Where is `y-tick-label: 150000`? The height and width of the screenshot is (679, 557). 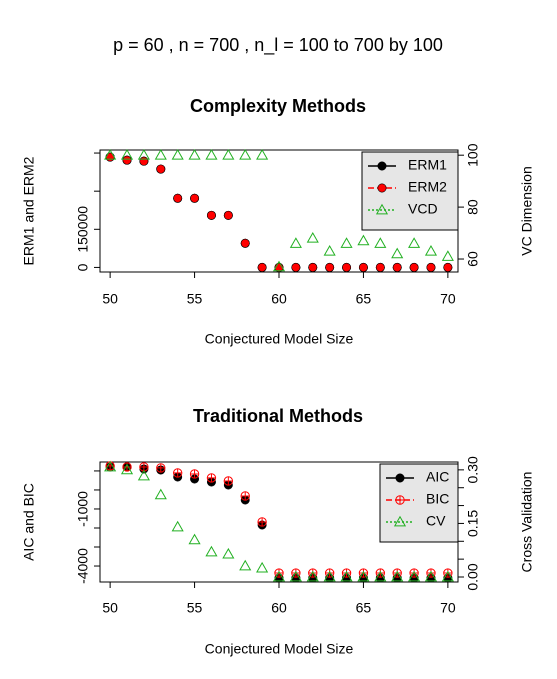
y-tick-label: 150000 is located at coordinates (83, 229).